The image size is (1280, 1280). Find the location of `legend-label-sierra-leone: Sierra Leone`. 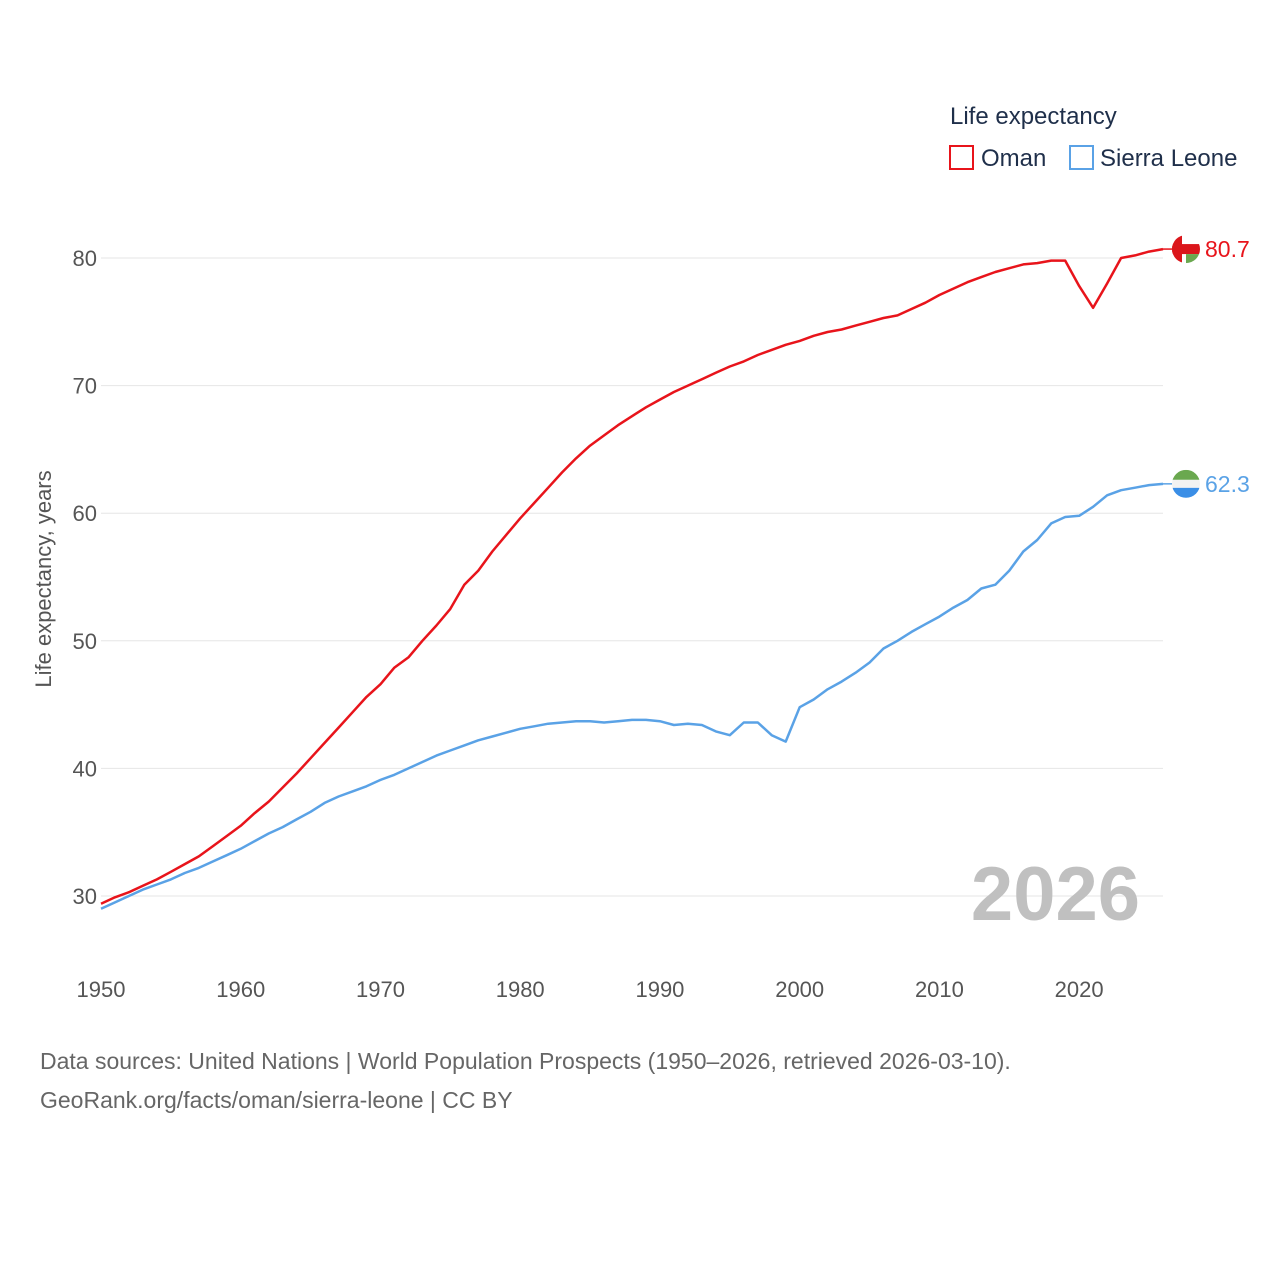

legend-label-sierra-leone: Sierra Leone is located at coordinates (1168, 158).